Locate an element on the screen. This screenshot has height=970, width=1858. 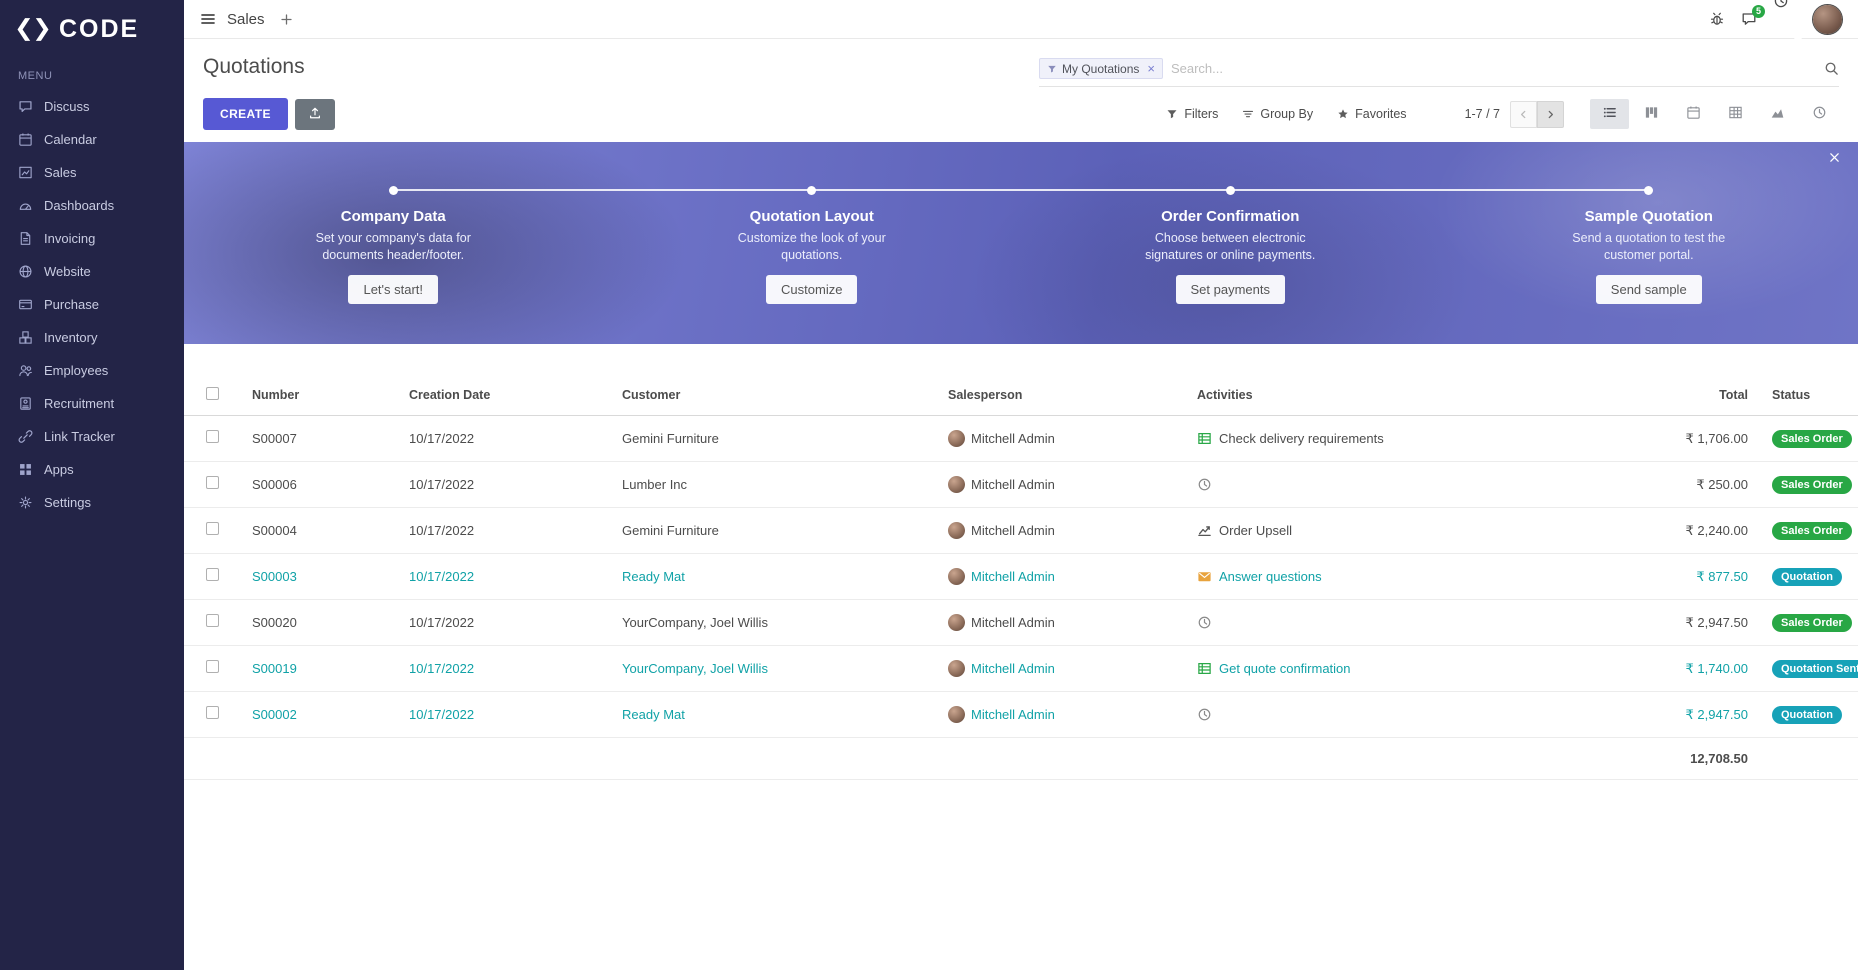
col-header-activities: Activities is located at coordinates (1225, 394).